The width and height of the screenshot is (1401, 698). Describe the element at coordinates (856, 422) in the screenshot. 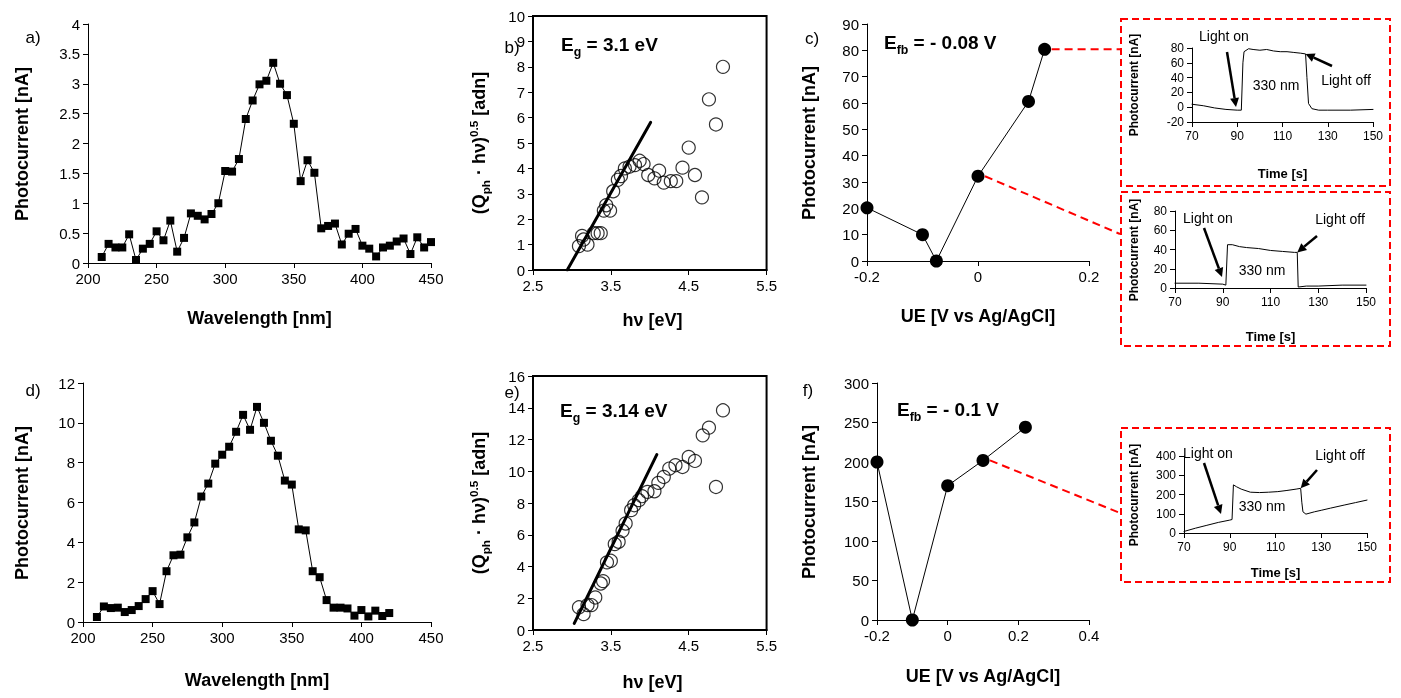

I see `y-tick-label: 250` at that location.